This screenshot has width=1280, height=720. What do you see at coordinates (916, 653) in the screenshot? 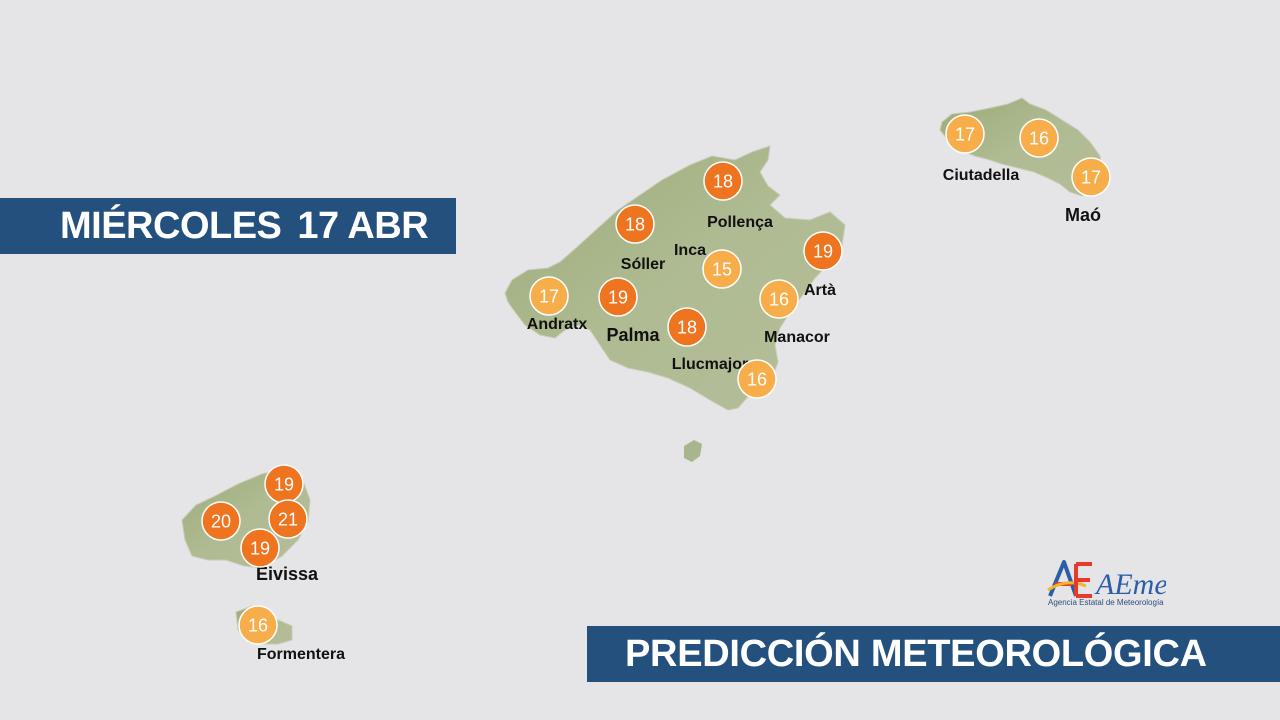
I see `title-label: PREDICCIÓN METEOROLÓGICA` at bounding box center [916, 653].